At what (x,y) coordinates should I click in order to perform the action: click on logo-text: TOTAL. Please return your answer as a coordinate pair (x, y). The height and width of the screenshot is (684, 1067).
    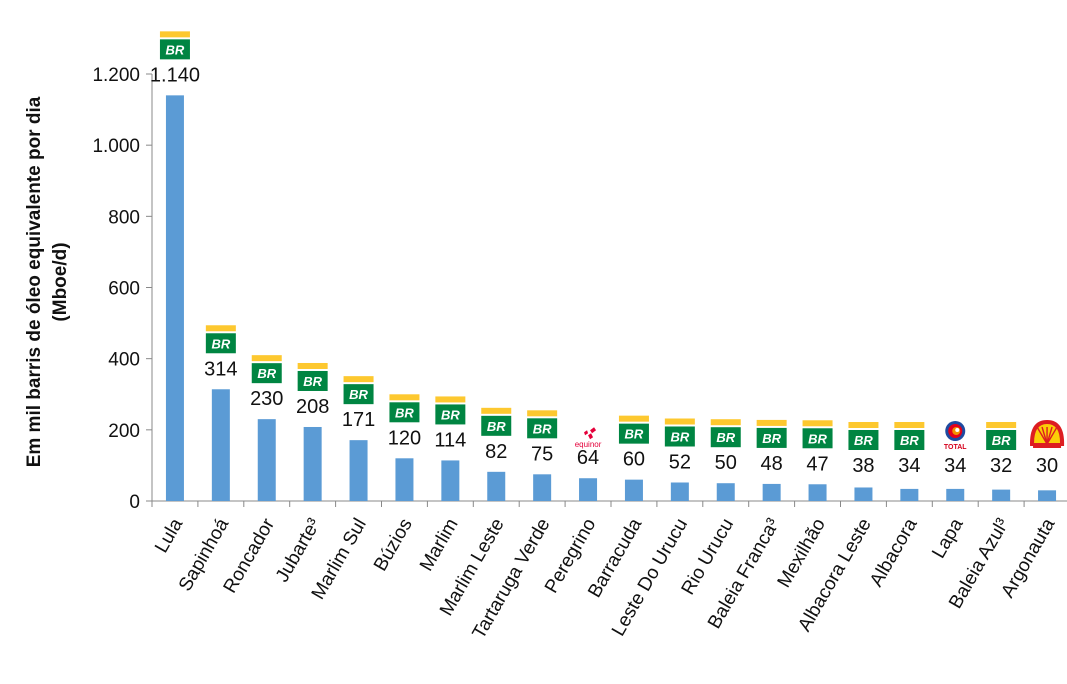
    Looking at the image, I should click on (955, 447).